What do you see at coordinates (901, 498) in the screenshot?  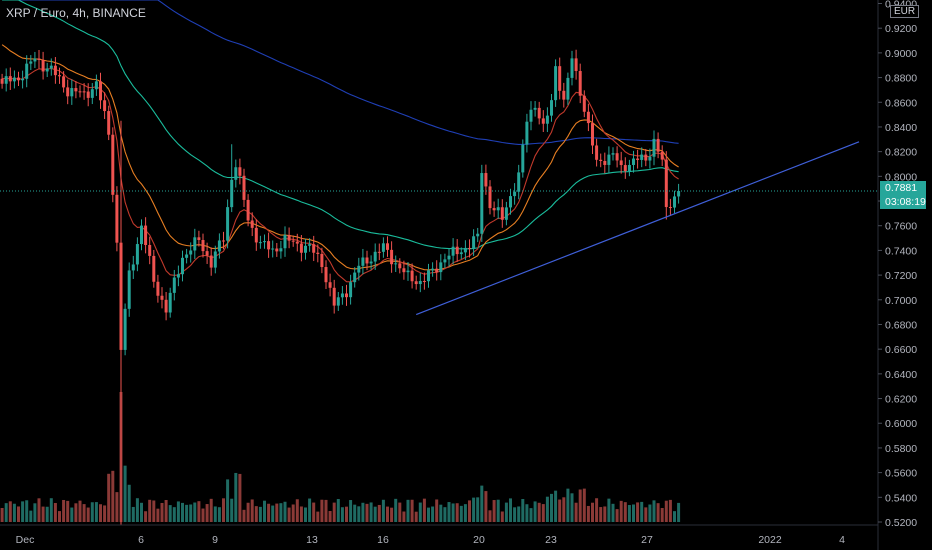 I see `y-tick-label: 0.5400` at bounding box center [901, 498].